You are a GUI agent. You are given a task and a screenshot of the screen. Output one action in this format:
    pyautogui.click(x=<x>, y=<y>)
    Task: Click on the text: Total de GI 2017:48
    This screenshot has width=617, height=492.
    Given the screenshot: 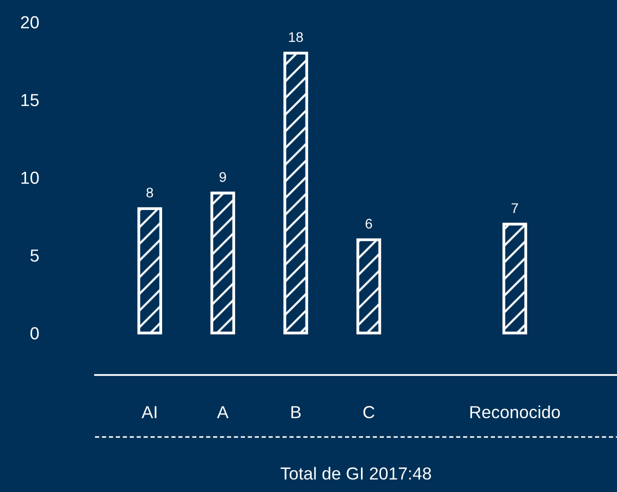 What is the action you would take?
    pyautogui.click(x=356, y=473)
    